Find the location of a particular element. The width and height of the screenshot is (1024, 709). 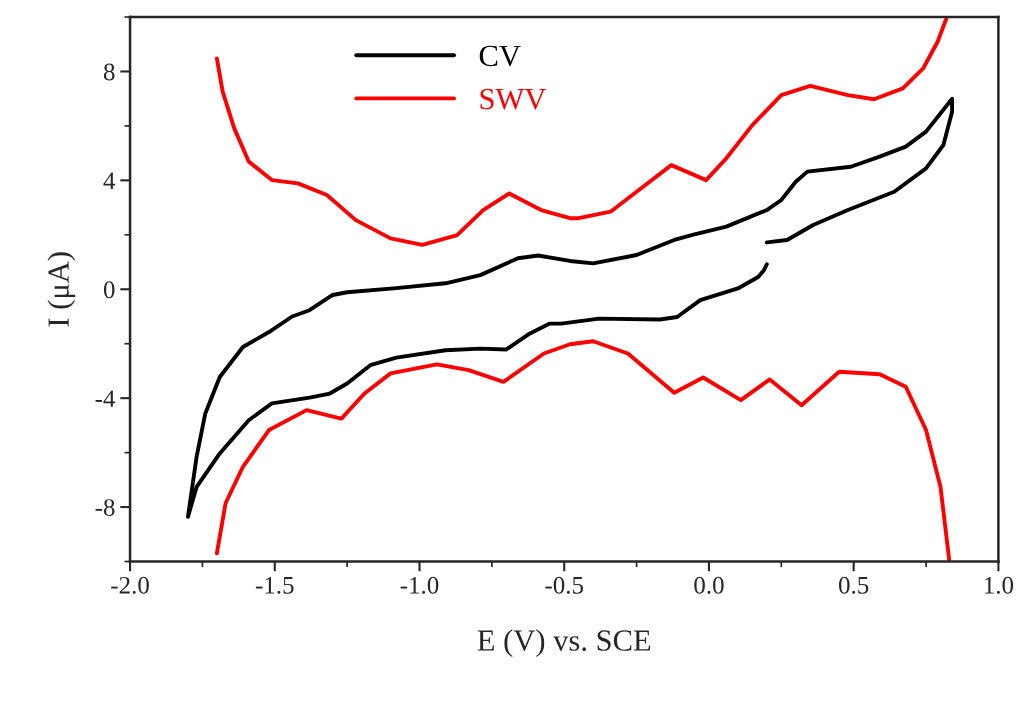

x-tick-label: 1.0 is located at coordinates (999, 585).